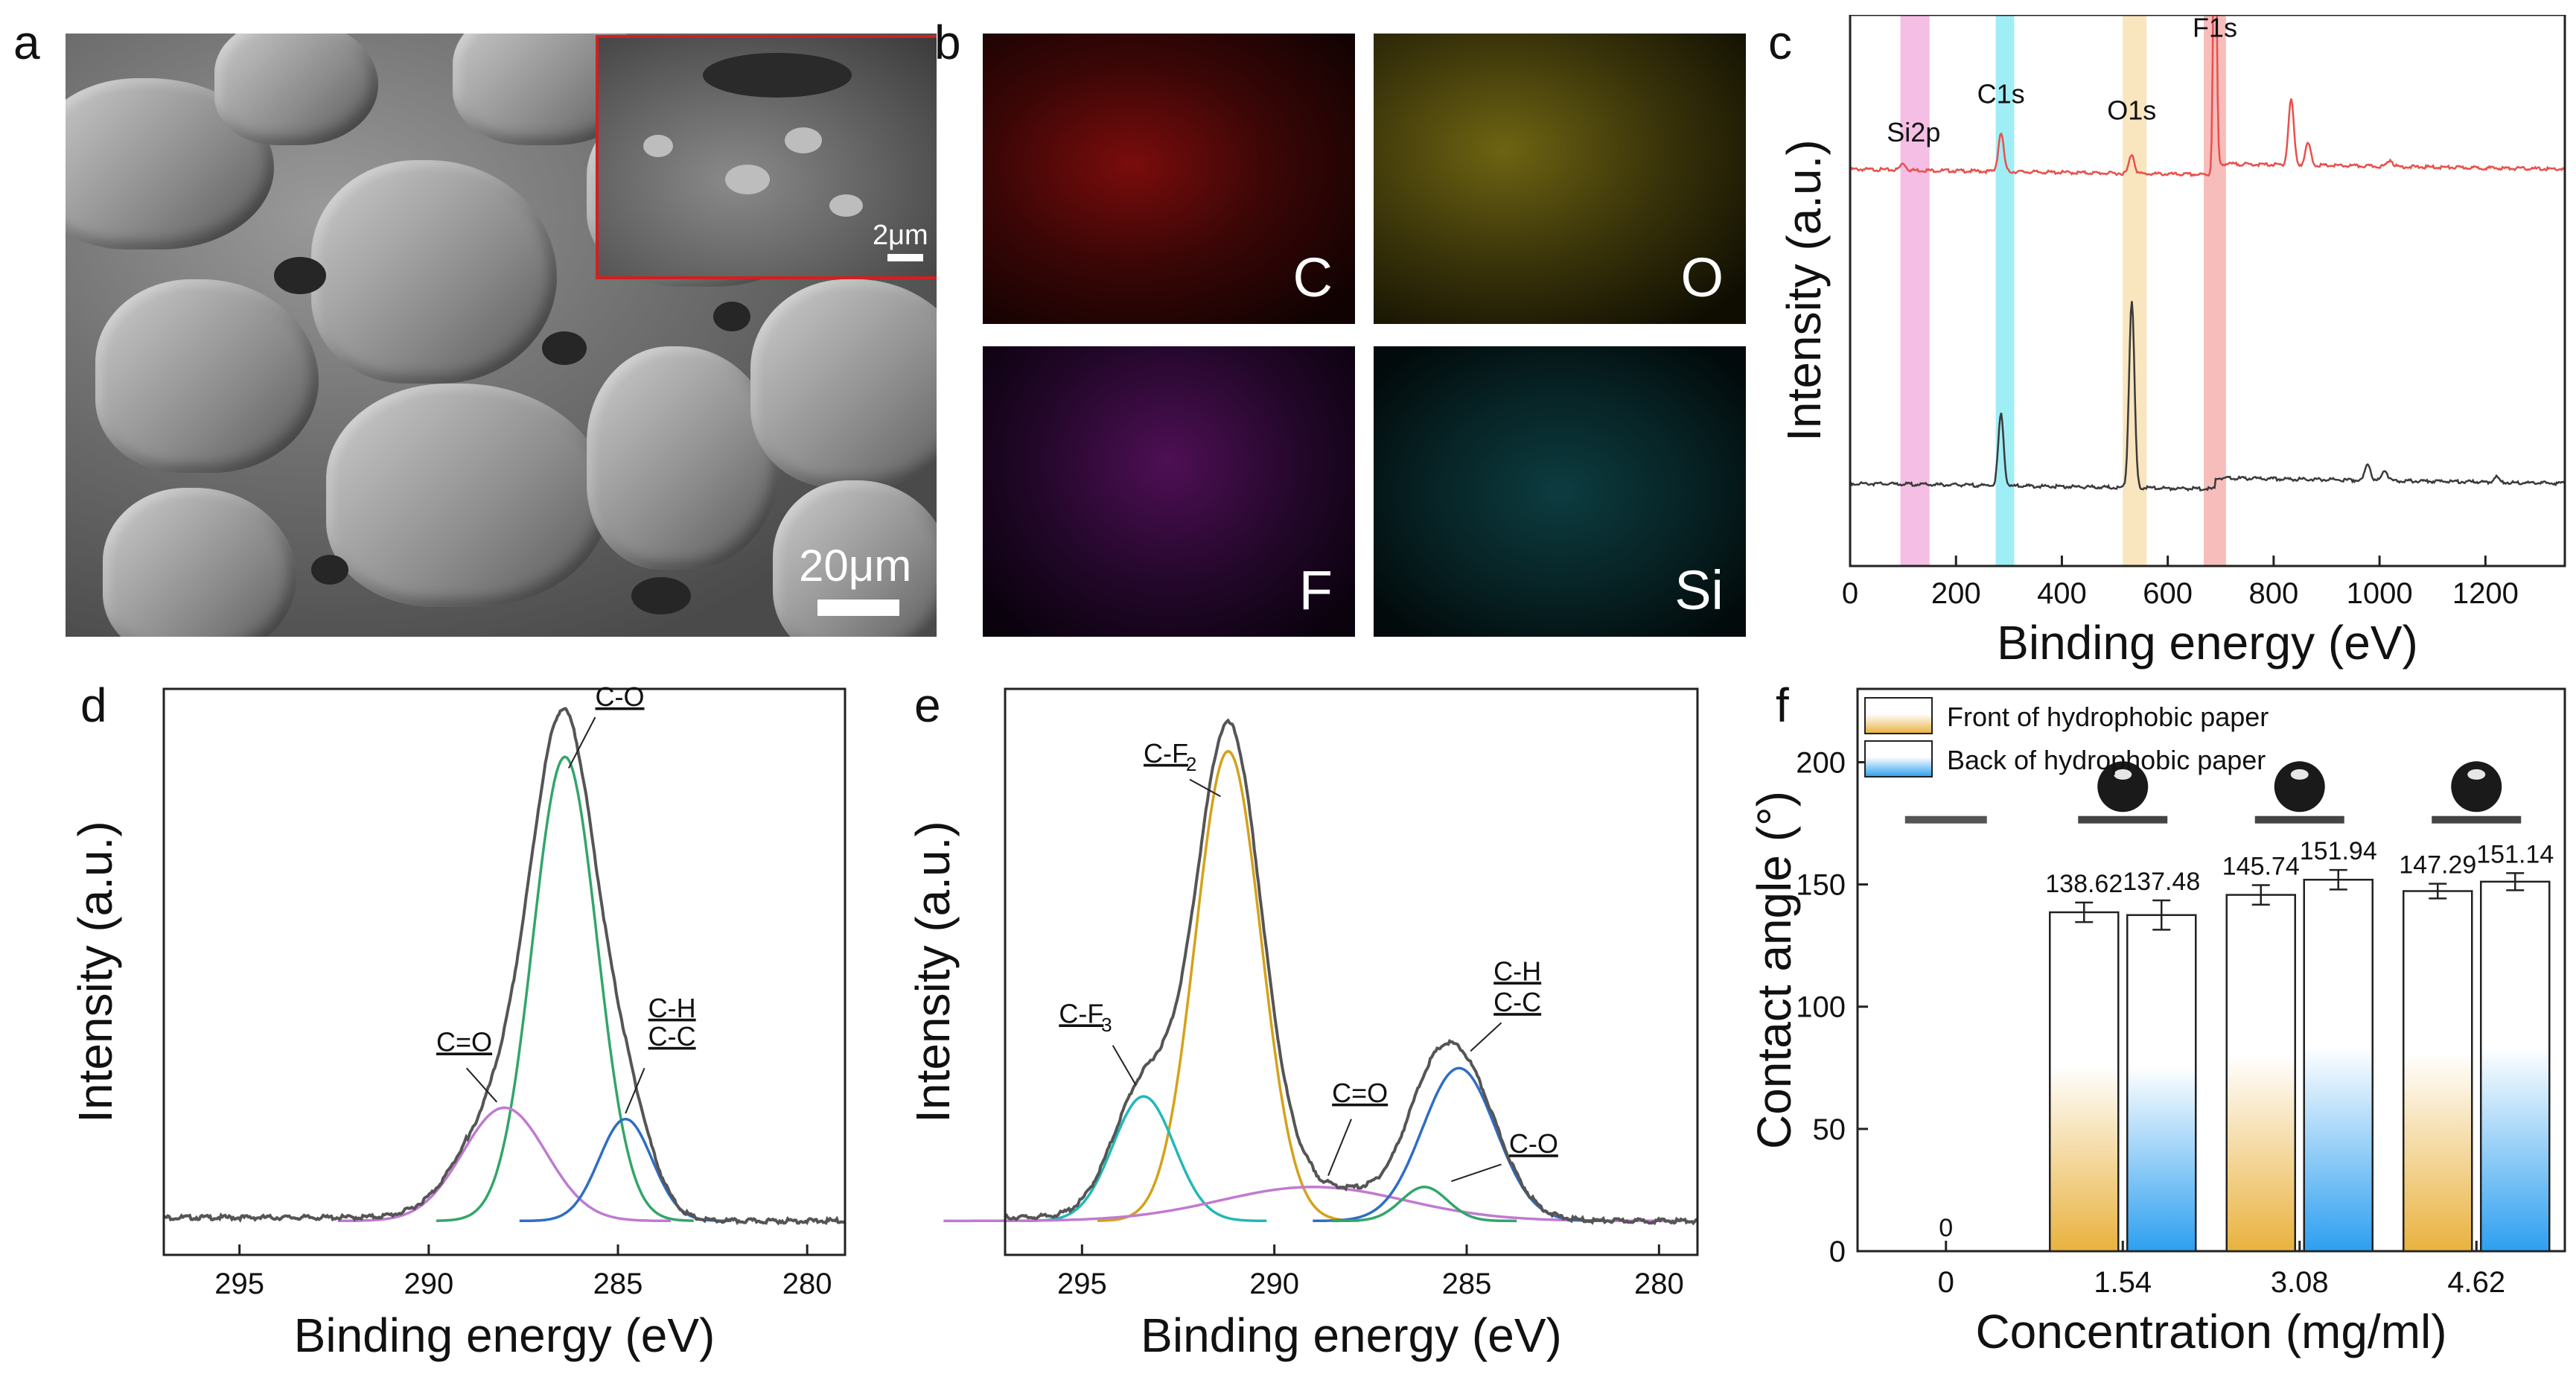  What do you see at coordinates (1945, 819) in the screenshot?
I see `droplet-flat` at bounding box center [1945, 819].